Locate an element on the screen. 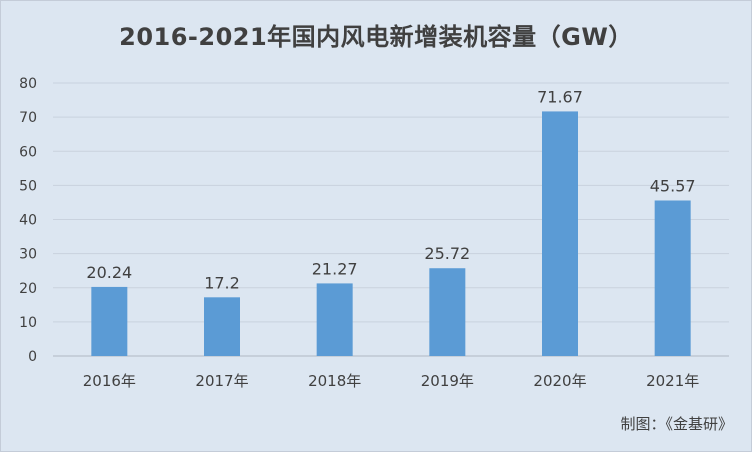 The height and width of the screenshot is (452, 752). data-label: 71.67 is located at coordinates (560, 96).